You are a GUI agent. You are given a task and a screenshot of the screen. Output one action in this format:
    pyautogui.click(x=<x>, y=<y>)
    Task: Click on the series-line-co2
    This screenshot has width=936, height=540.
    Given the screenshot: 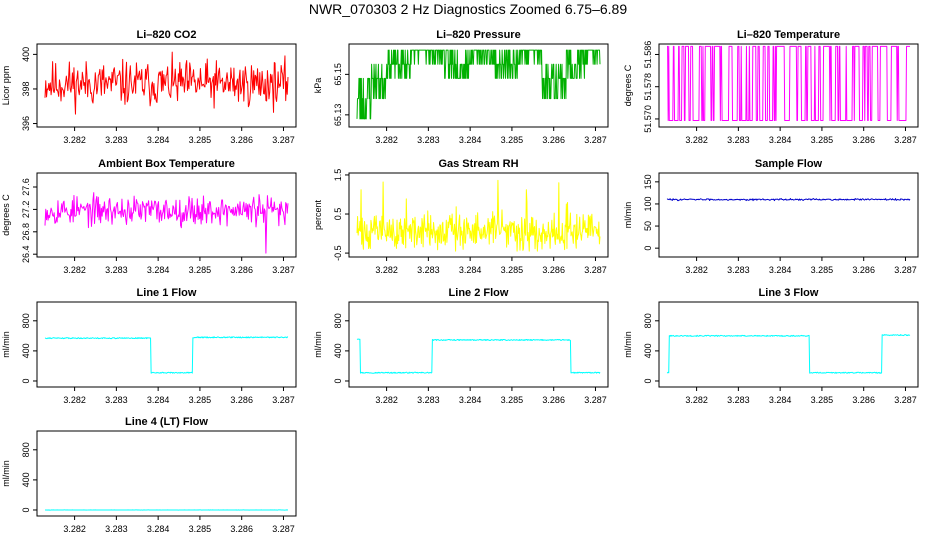 What is the action you would take?
    pyautogui.click(x=166, y=83)
    